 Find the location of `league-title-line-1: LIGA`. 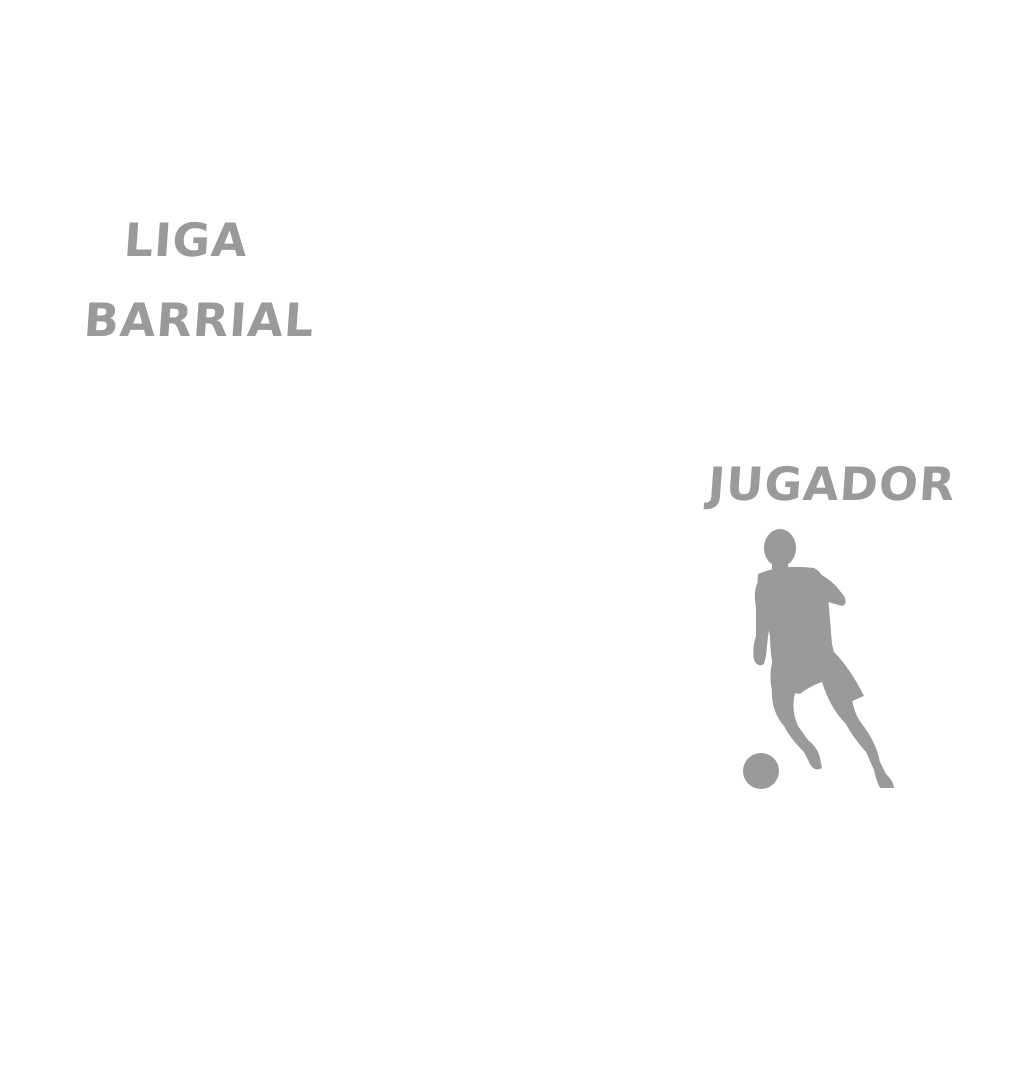

league-title-line-1: LIGA is located at coordinates (186, 240).